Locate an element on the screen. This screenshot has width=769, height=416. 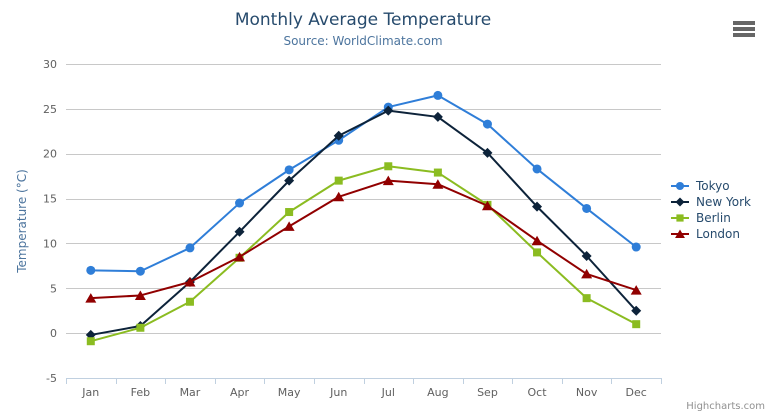
export-menu-button is located at coordinates (744, 30).